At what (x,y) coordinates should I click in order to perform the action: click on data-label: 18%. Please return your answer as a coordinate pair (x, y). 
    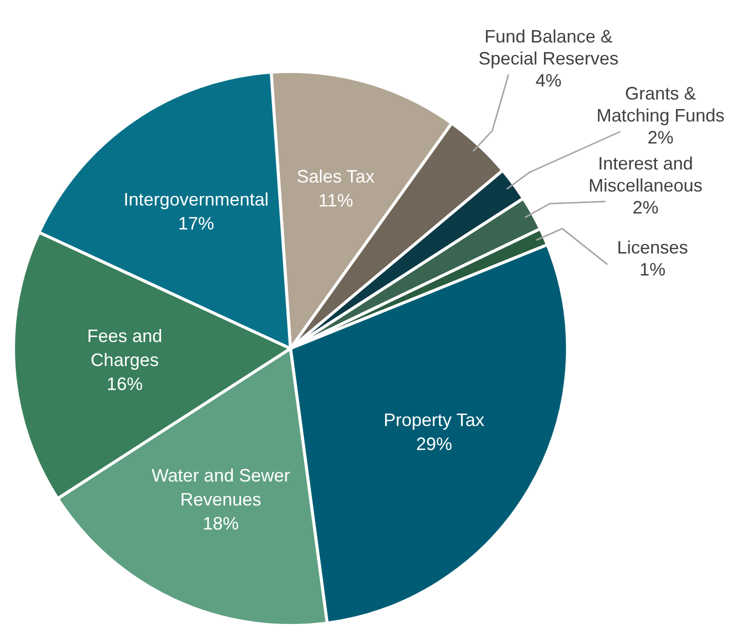
    Looking at the image, I should click on (220, 523).